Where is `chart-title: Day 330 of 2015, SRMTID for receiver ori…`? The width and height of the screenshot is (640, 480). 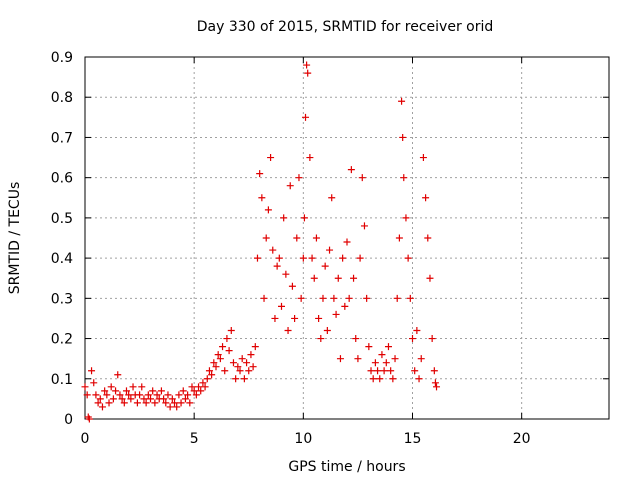
chart-title: Day 330 of 2015, SRMTID for receiver ori… is located at coordinates (345, 27).